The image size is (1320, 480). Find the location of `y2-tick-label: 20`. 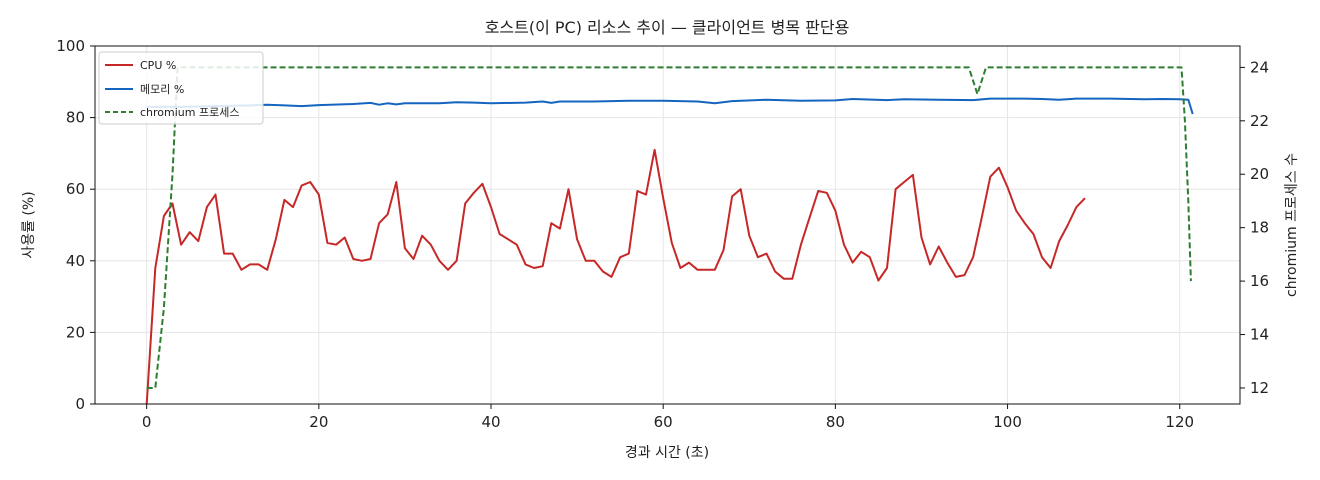

y2-tick-label: 20 is located at coordinates (1259, 174).